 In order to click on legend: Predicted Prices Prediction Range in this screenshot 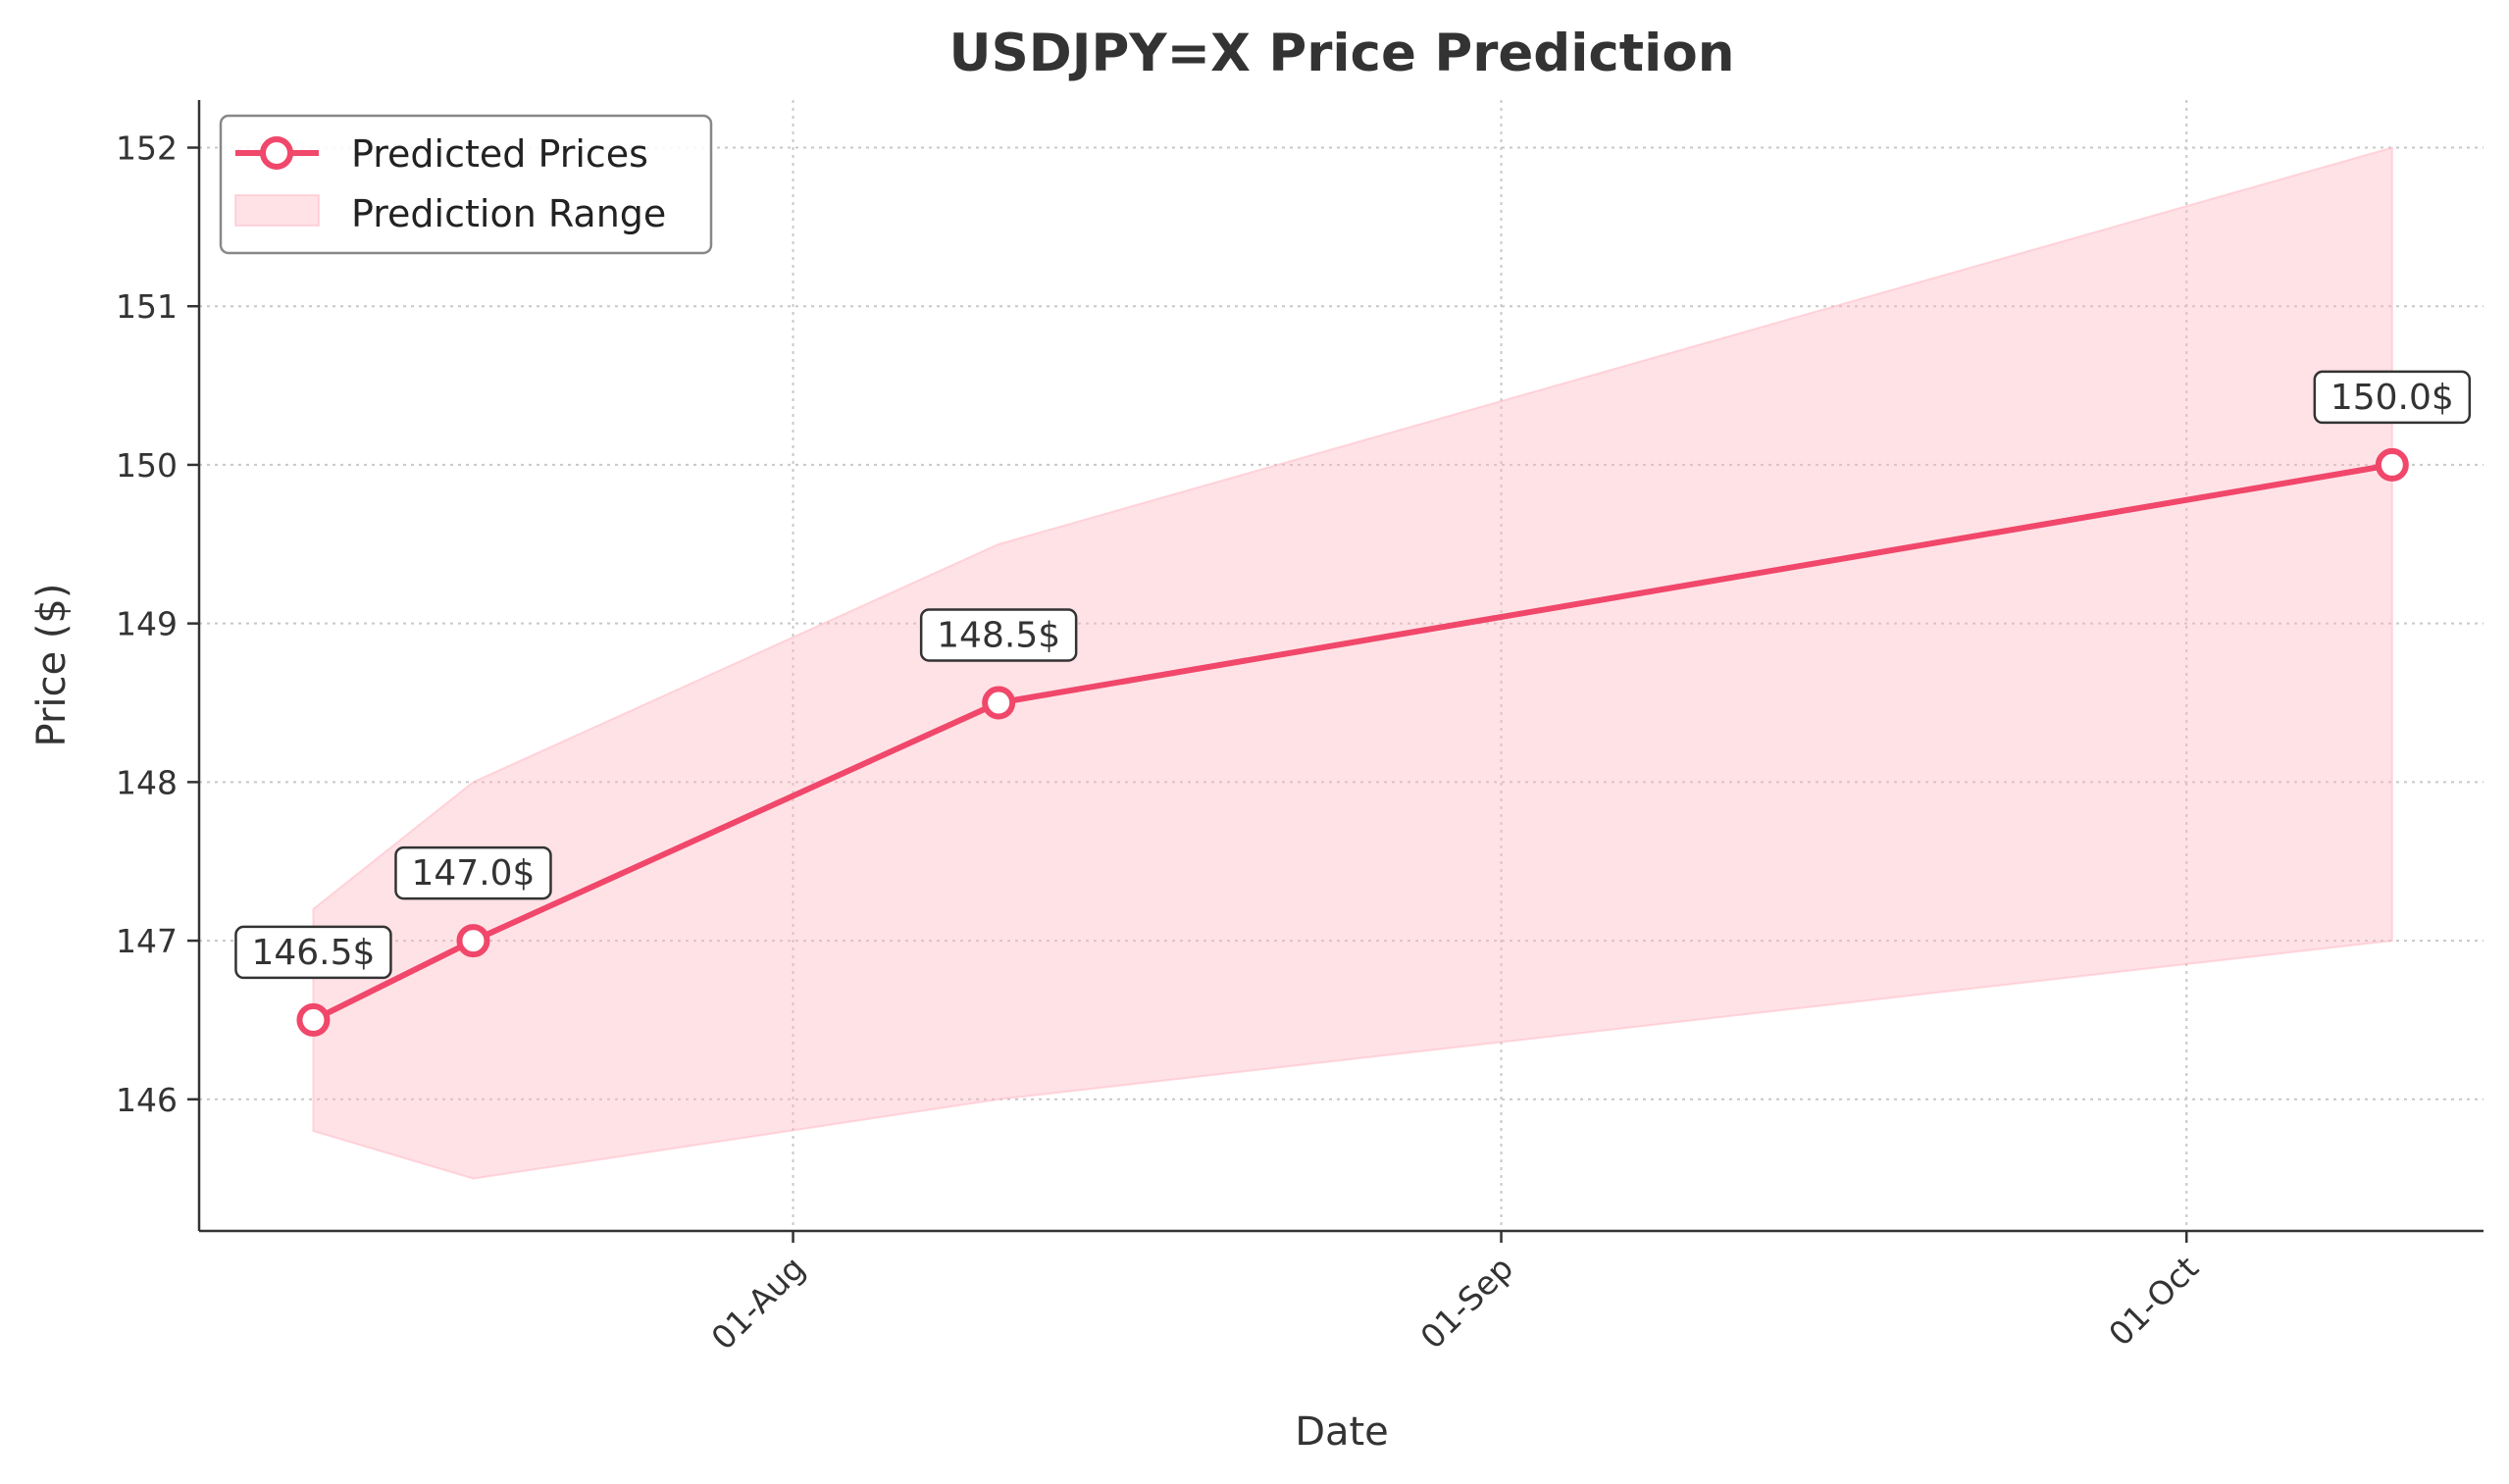, I will do `click(466, 184)`.